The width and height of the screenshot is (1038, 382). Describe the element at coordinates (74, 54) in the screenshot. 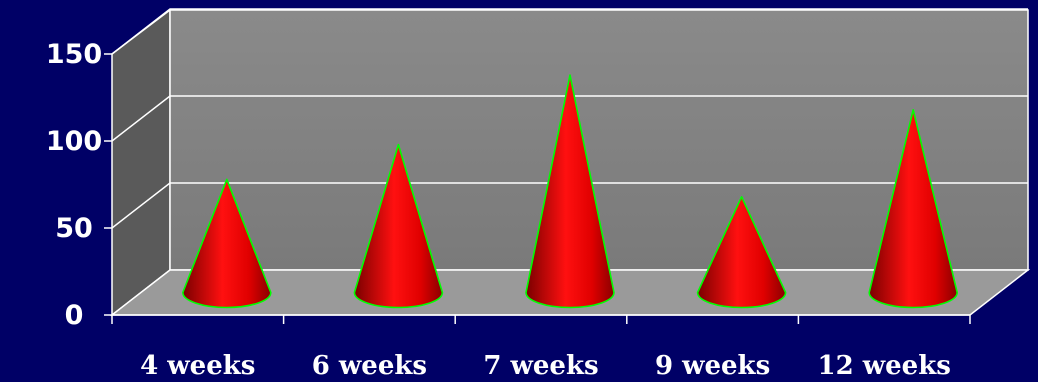

I see `y-tick-label: 150` at that location.